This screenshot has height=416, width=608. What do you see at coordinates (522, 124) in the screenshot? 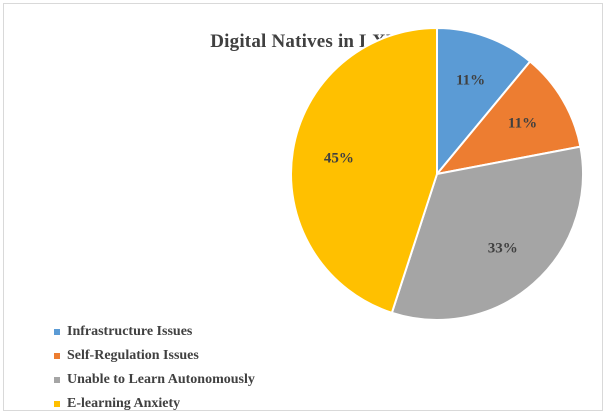
I see `data-label-self-regulation-issues: 11%` at bounding box center [522, 124].